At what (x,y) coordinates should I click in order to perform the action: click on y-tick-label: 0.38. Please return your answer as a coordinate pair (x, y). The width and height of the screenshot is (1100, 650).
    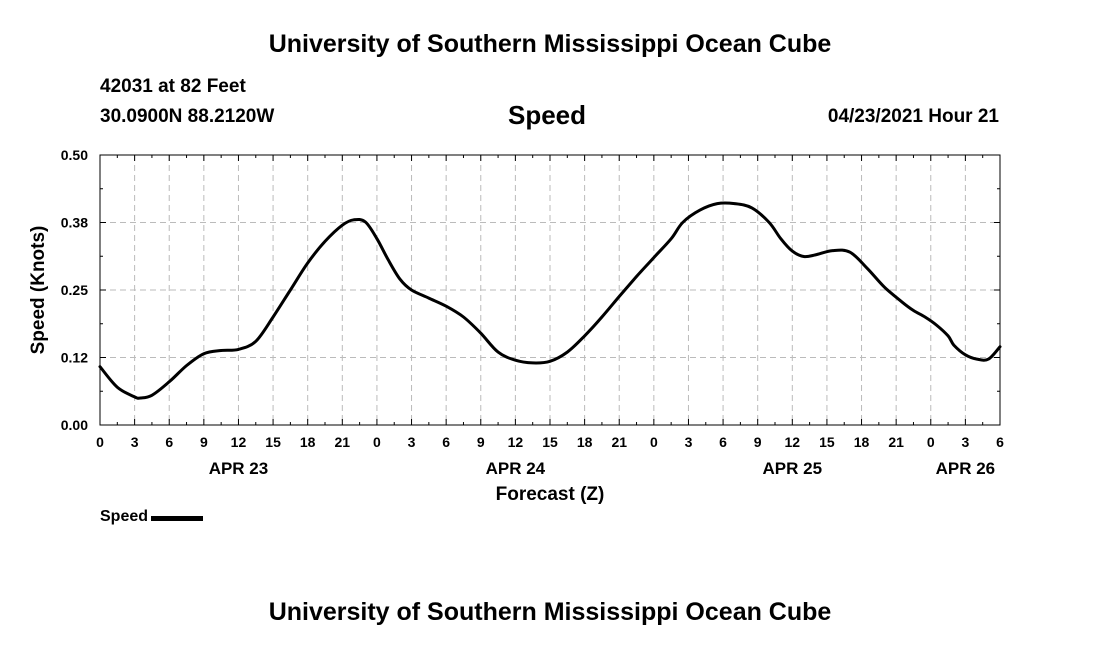
    Looking at the image, I should click on (74, 223).